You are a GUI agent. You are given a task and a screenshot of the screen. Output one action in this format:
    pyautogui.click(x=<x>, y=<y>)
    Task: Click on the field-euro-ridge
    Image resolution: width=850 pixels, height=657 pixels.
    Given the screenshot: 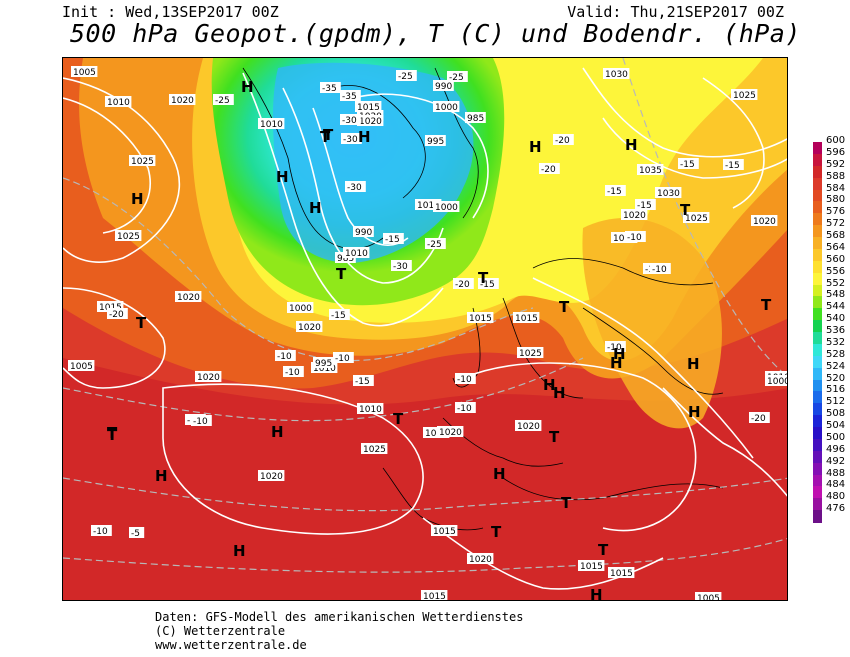 What is the action you would take?
    pyautogui.click(x=652, y=323)
    